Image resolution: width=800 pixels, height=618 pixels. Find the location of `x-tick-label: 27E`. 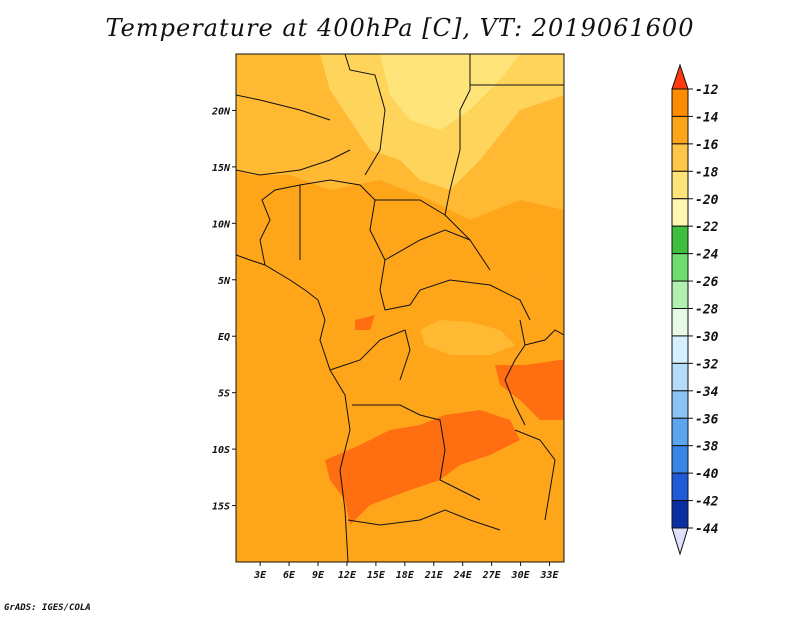

x-tick-label: 27E is located at coordinates (492, 575).